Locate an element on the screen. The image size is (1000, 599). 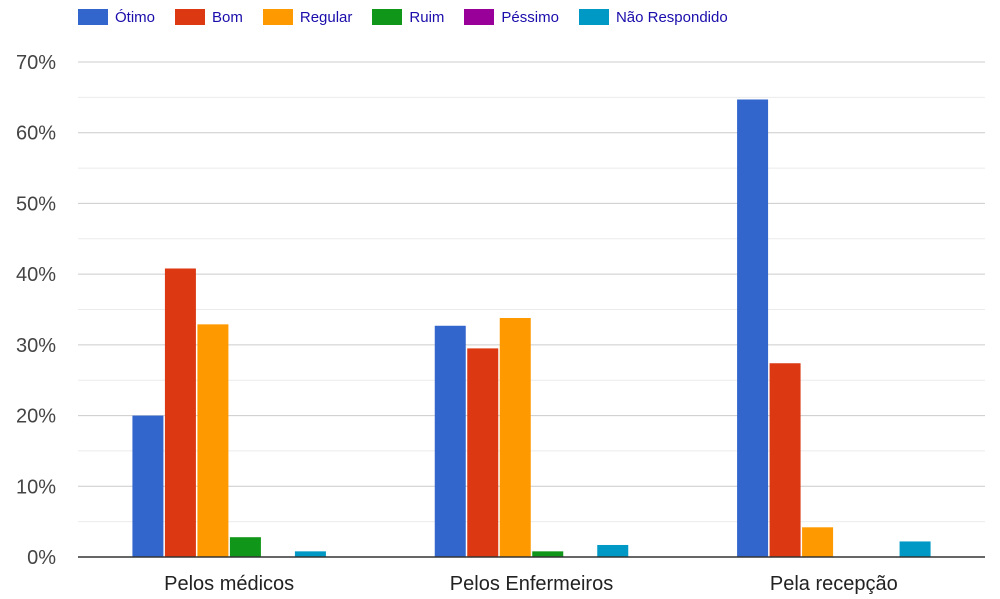
y-tick-label: 0% is located at coordinates (41, 558).